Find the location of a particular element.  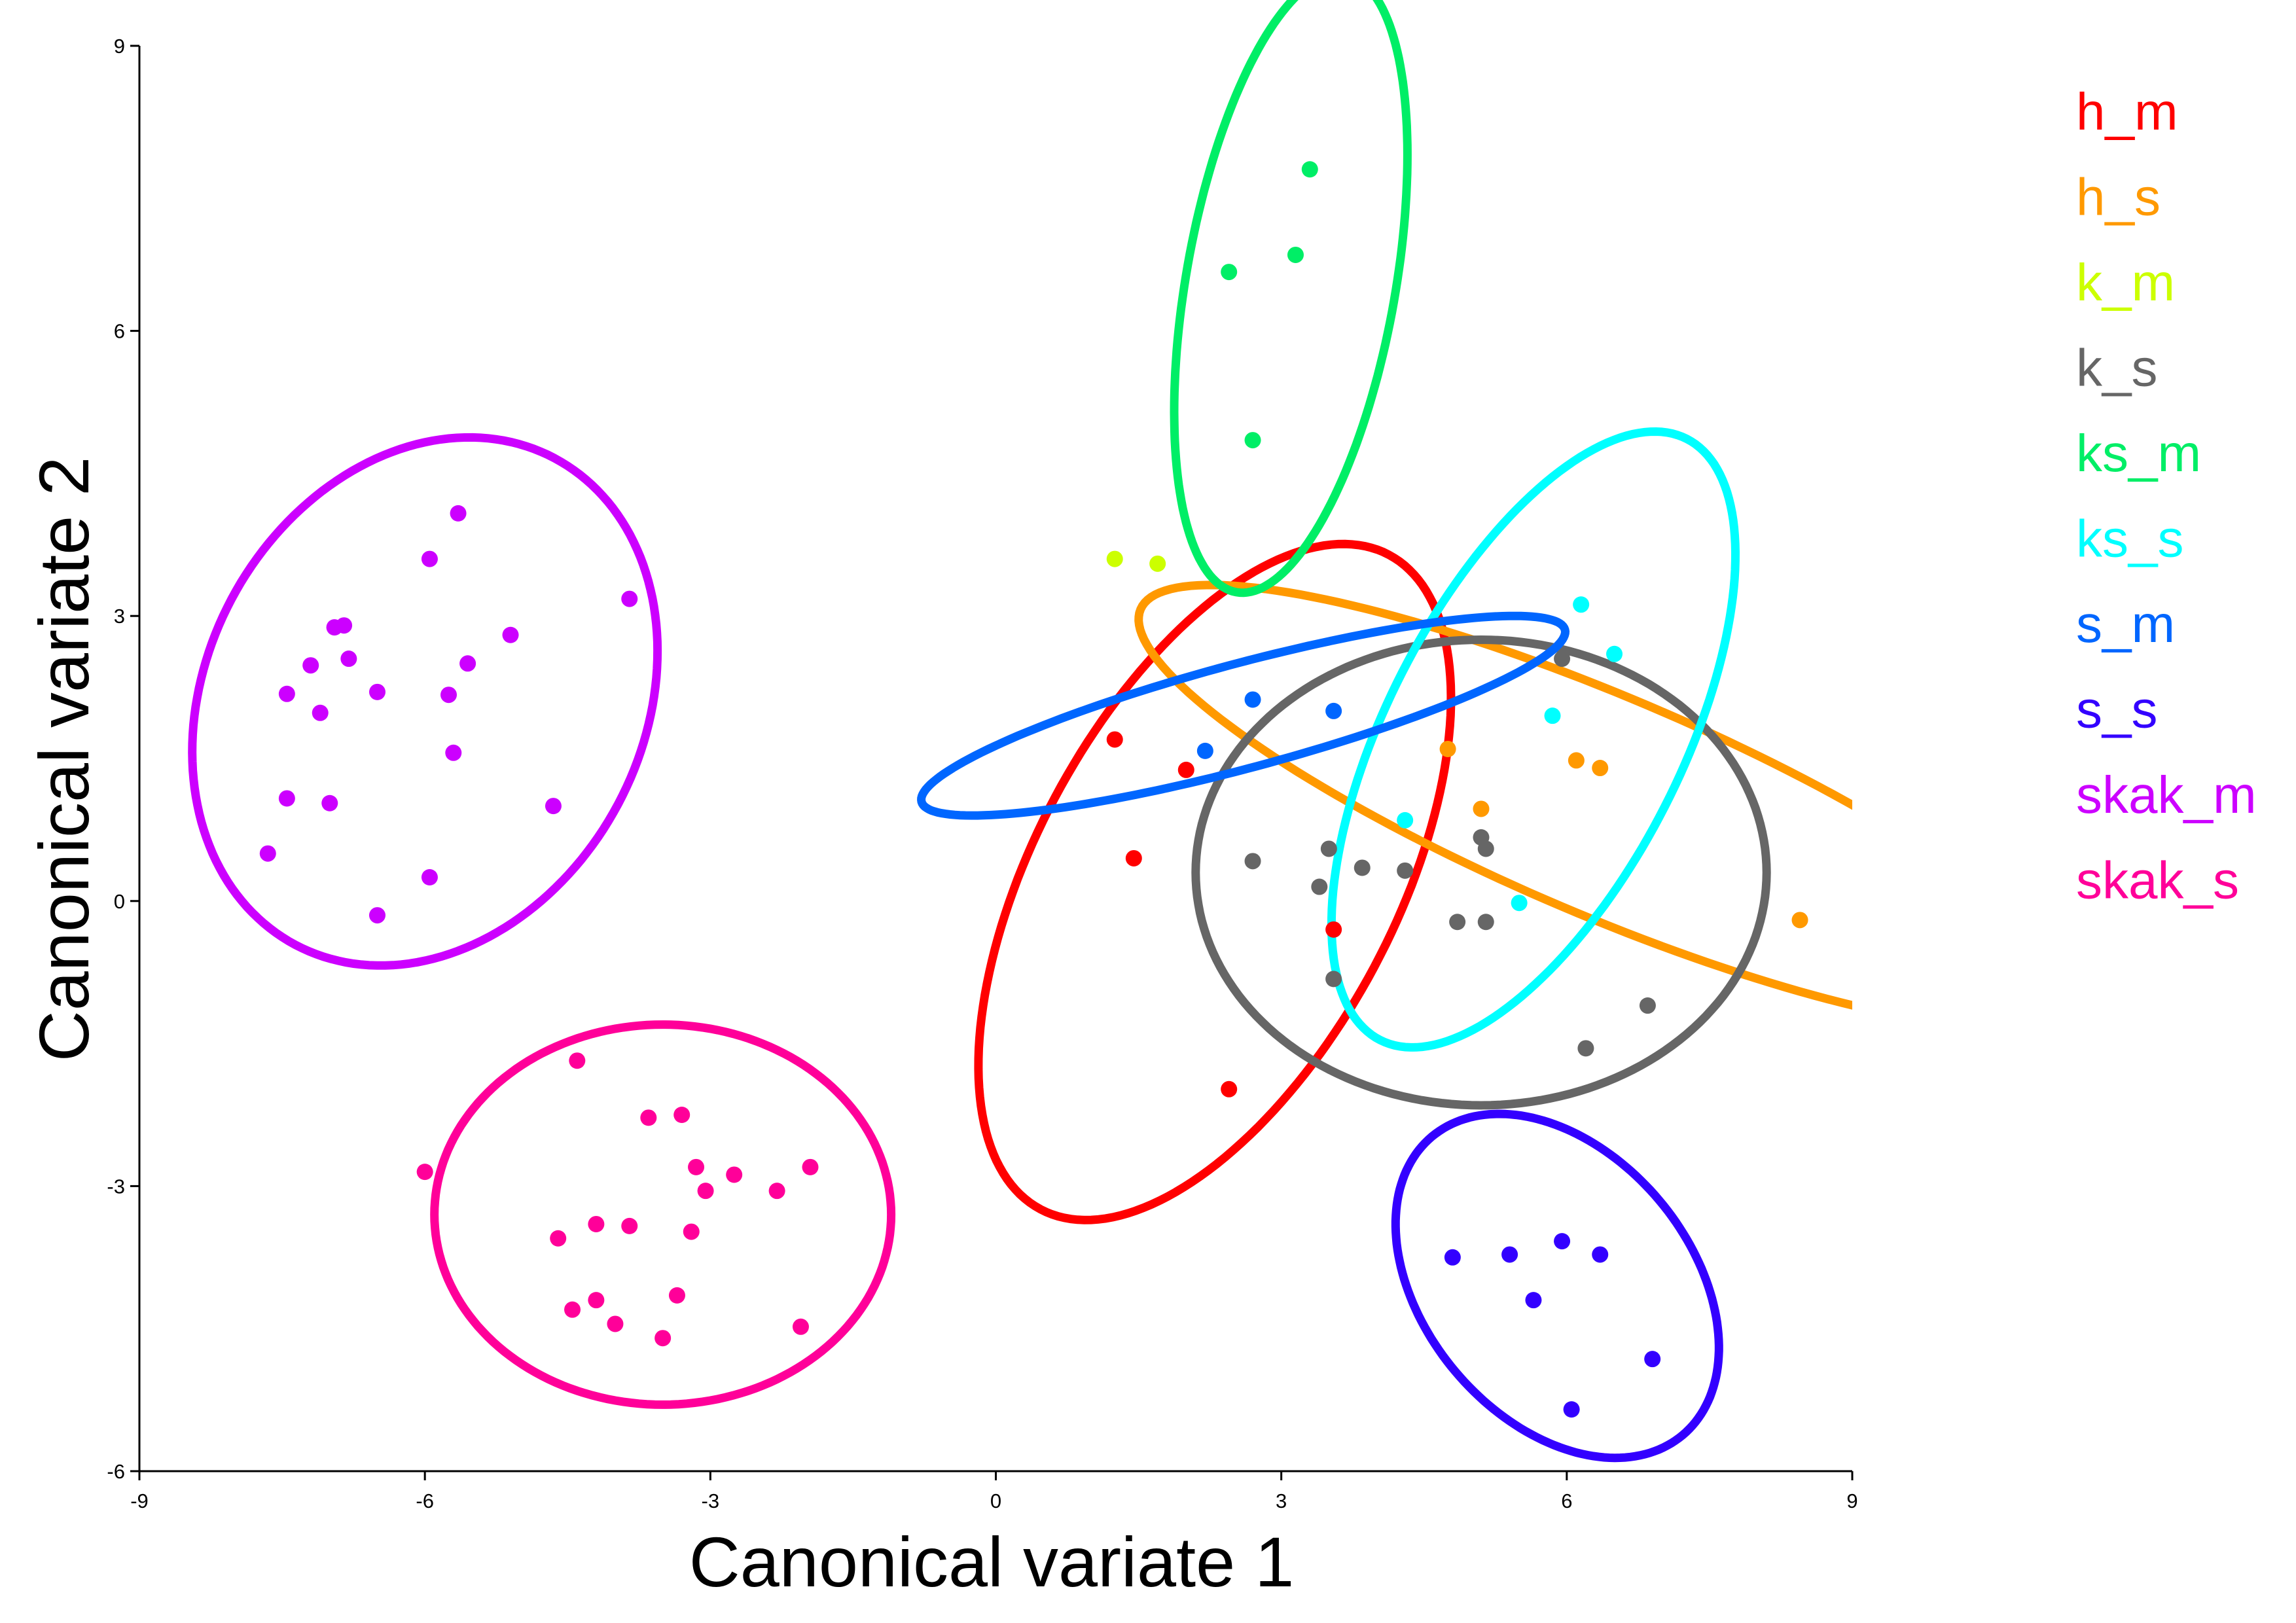

ellipse-s-s is located at coordinates (1557, 1286).